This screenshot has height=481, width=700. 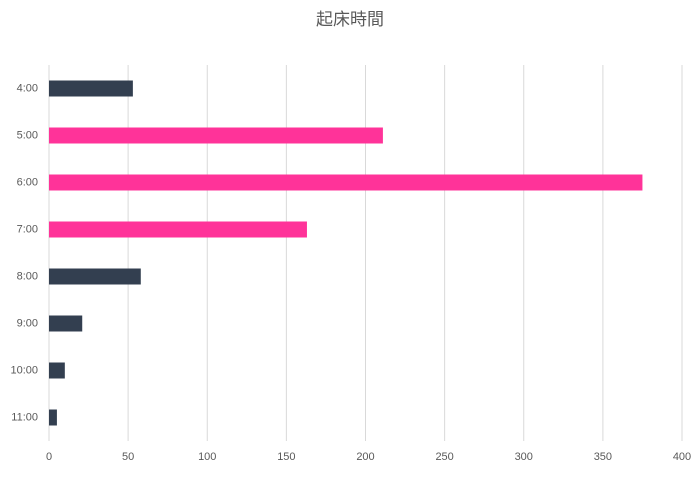 What do you see at coordinates (49, 457) in the screenshot?
I see `x-tick-label: 0` at bounding box center [49, 457].